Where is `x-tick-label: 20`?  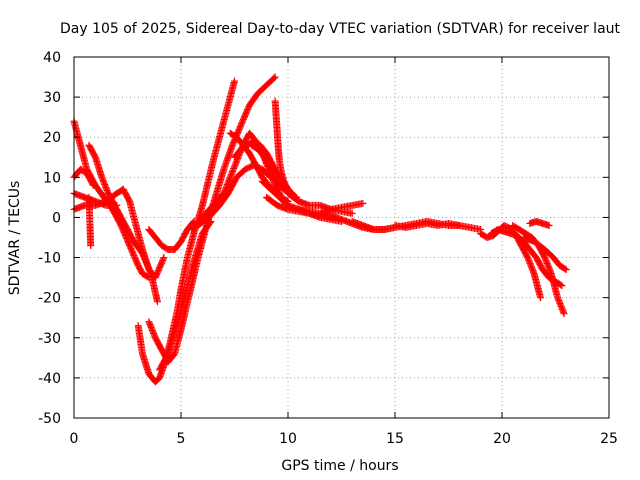 x-tick-label: 20 is located at coordinates (502, 439).